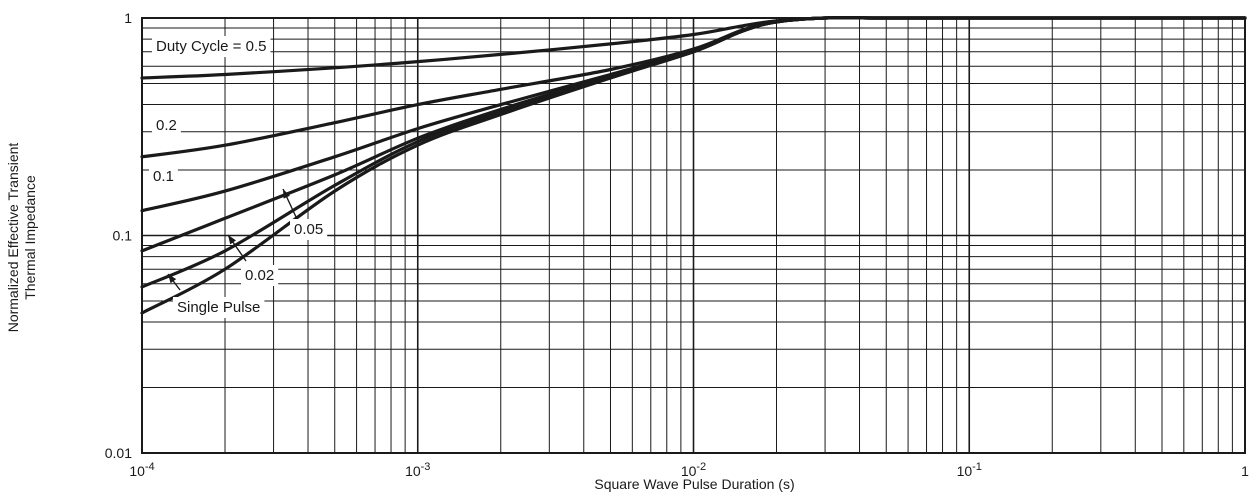 This screenshot has height=500, width=1257. I want to click on curve-label: 0.02, so click(259, 275).